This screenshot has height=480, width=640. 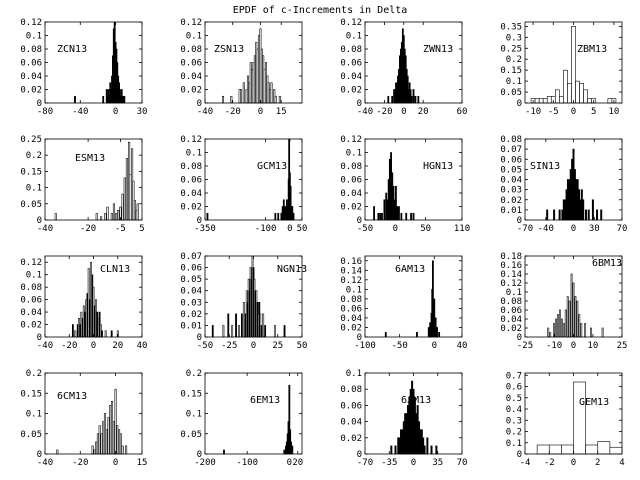 What do you see at coordinates (514, 399) in the screenshot?
I see `y-tick-label: 0.5` at bounding box center [514, 399].